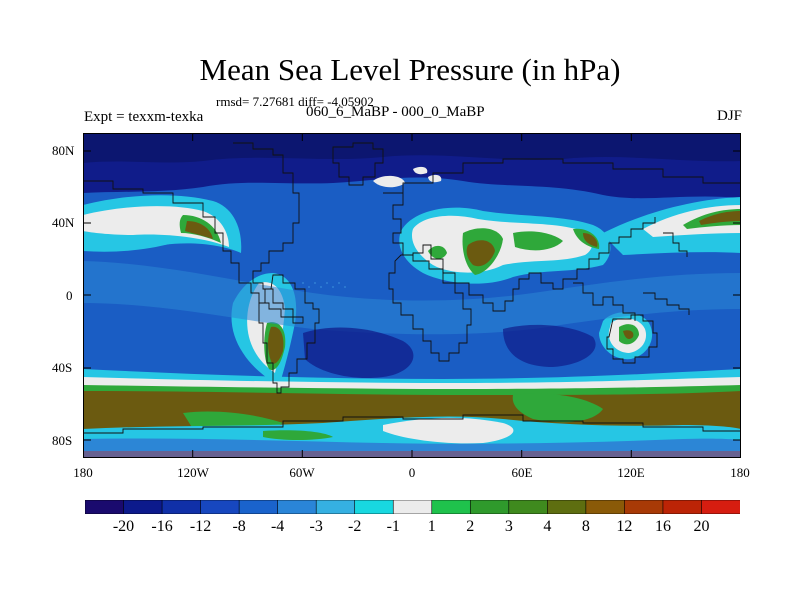 This screenshot has width=800, height=600. Describe the element at coordinates (431, 526) in the screenshot. I see `colorbar-tick-label: 1` at that location.